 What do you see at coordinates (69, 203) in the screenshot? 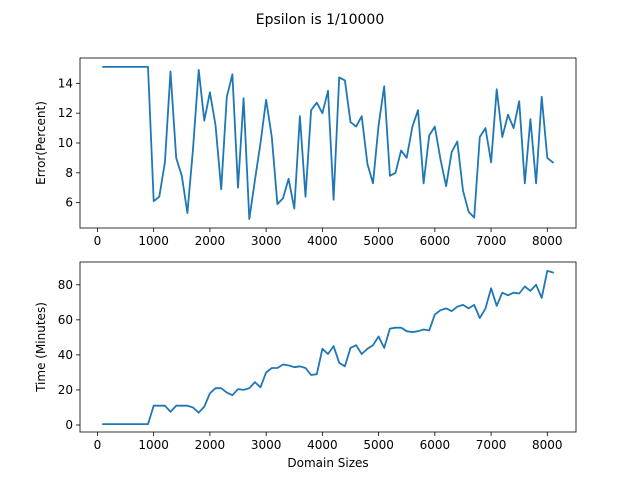
I see `y-tick-label: 6` at bounding box center [69, 203].